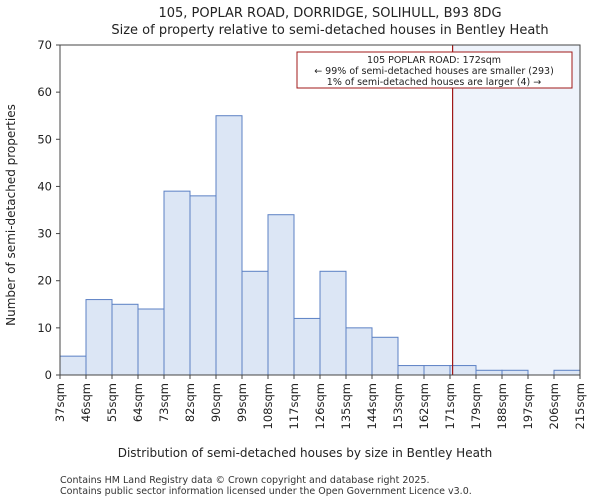 The height and width of the screenshot is (500, 600). What do you see at coordinates (190, 402) in the screenshot?
I see `x-tick-label: 82sqm` at bounding box center [190, 402].